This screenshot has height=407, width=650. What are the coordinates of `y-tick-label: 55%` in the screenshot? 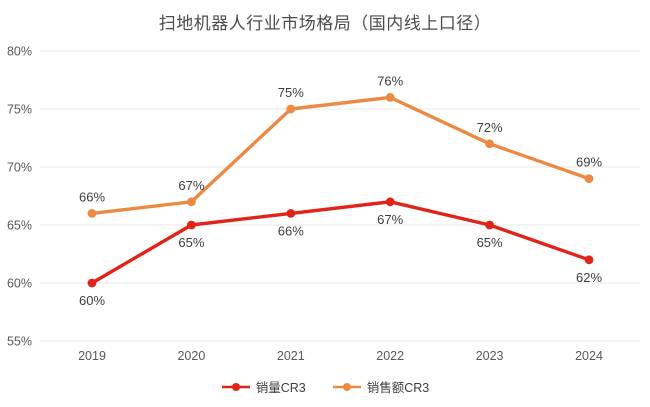 It's located at (19, 342).